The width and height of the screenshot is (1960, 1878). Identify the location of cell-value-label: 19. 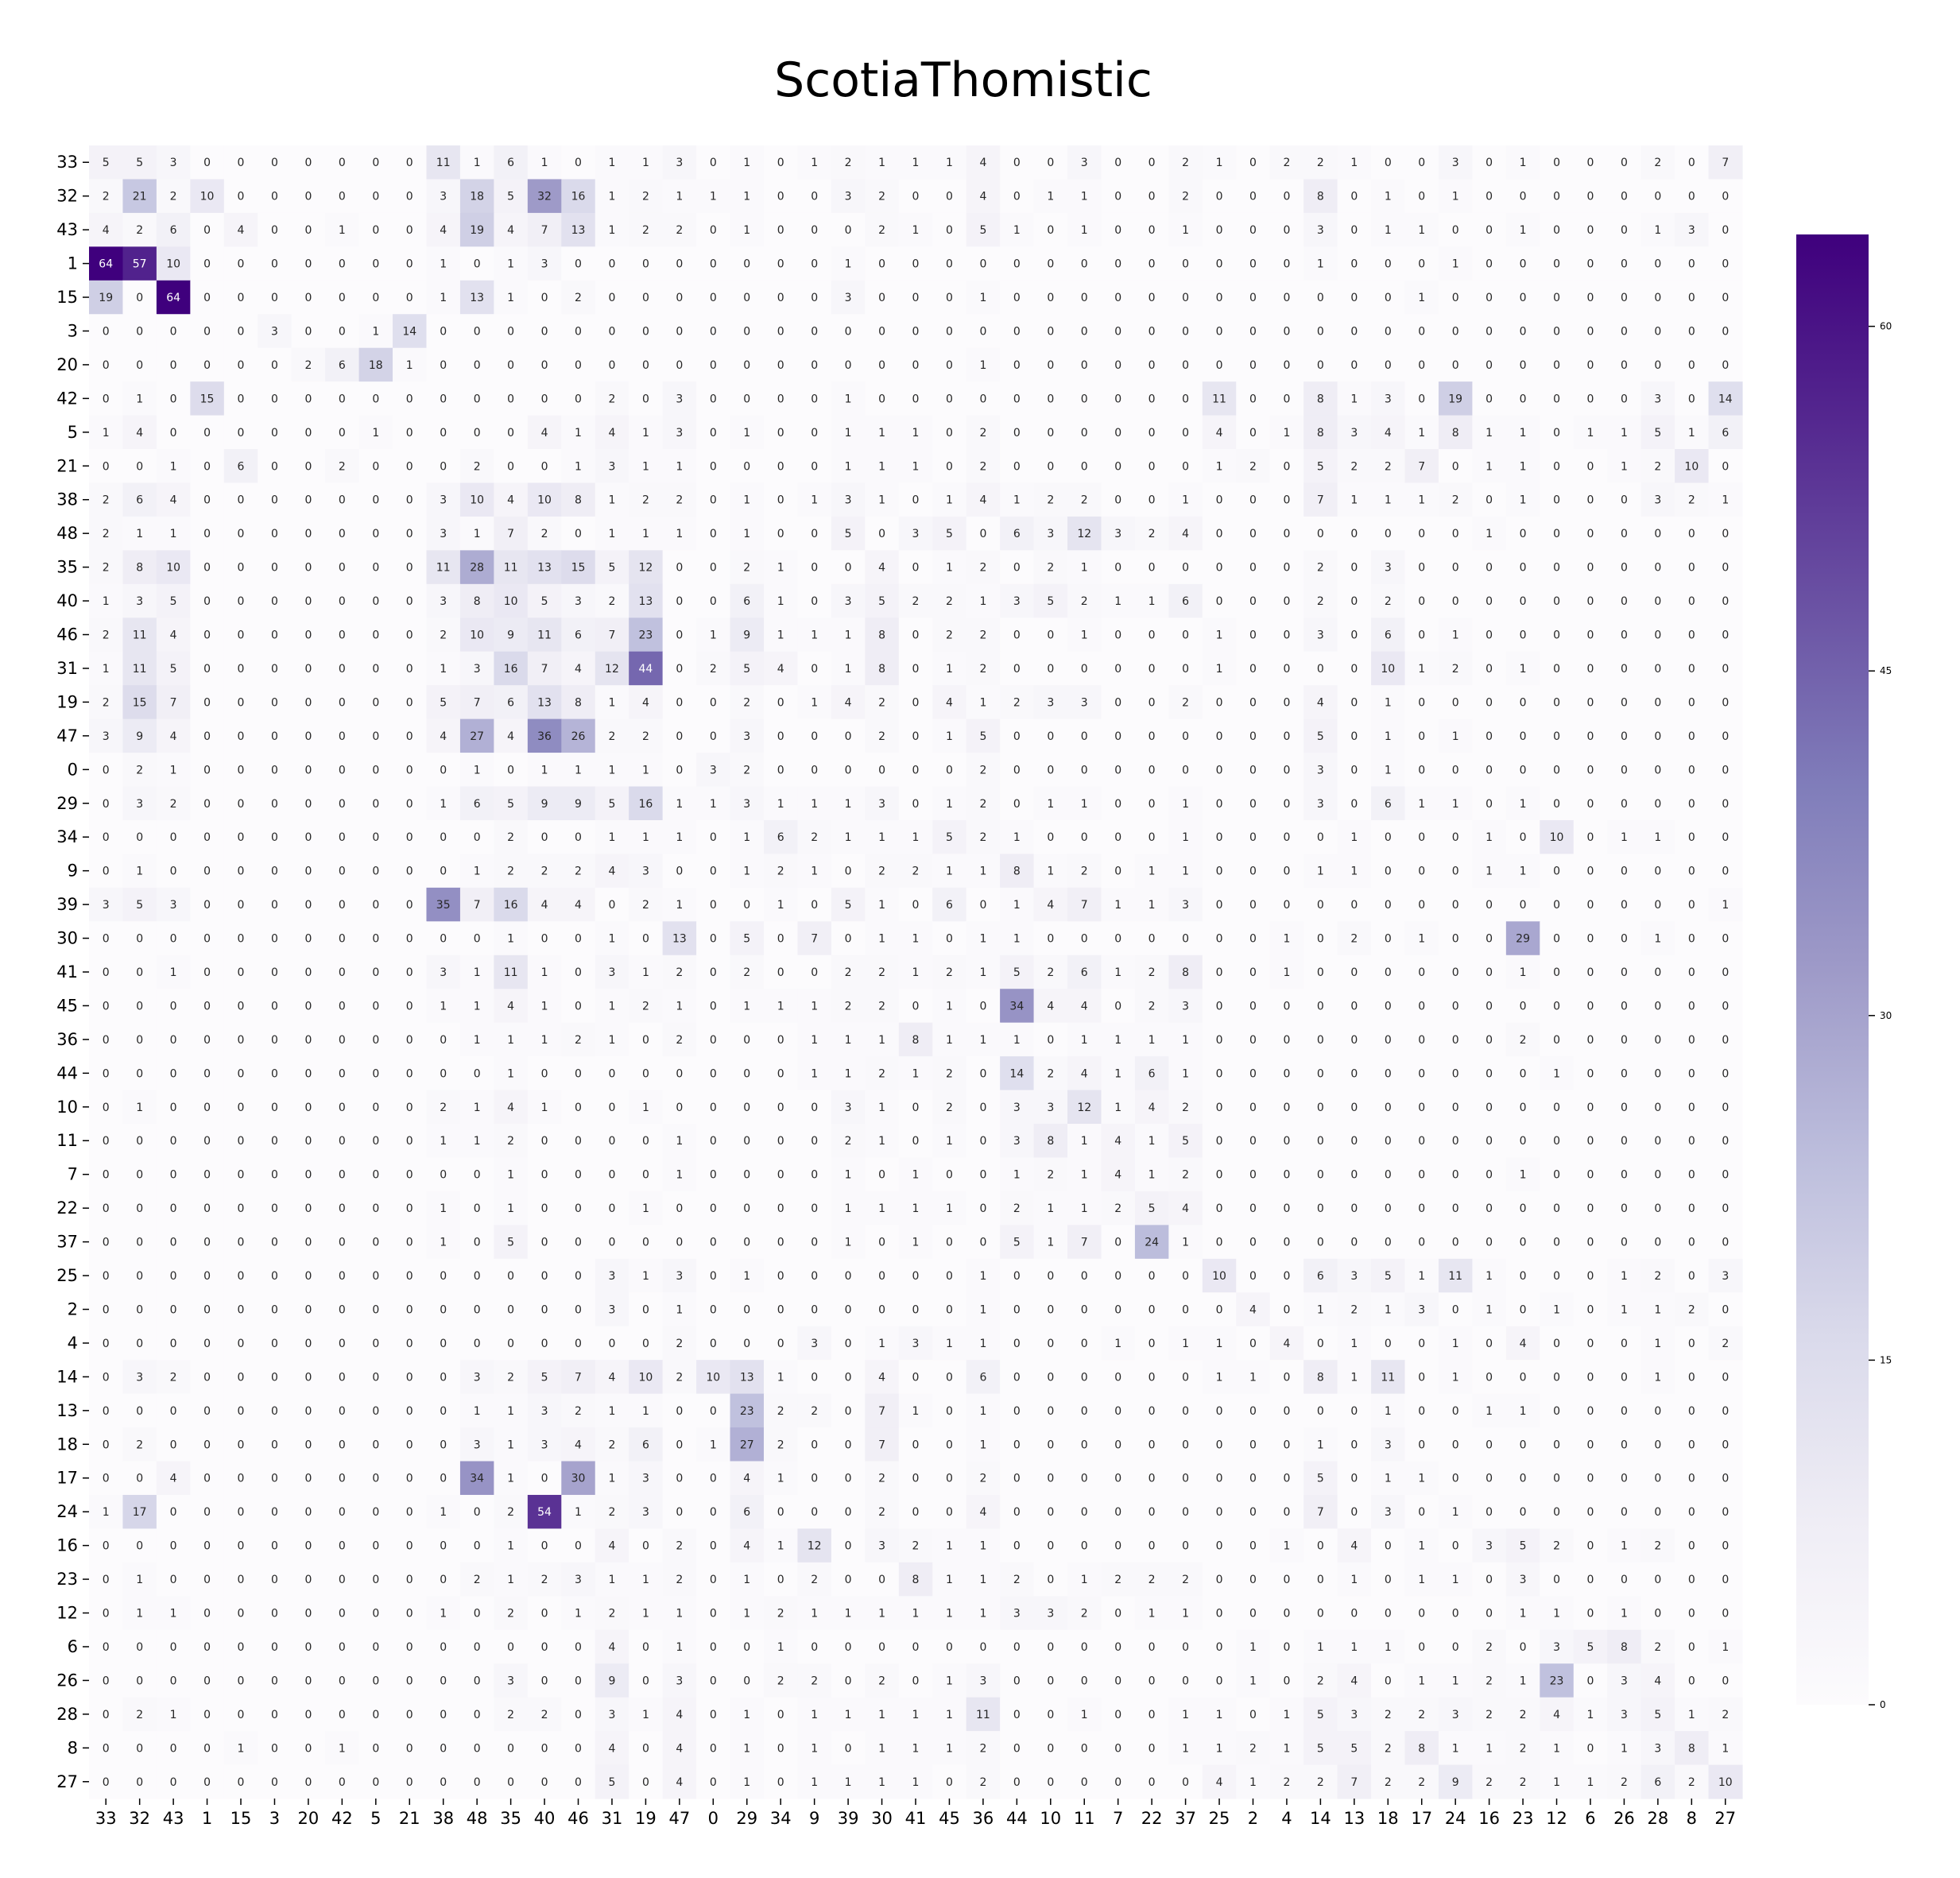
(477, 231).